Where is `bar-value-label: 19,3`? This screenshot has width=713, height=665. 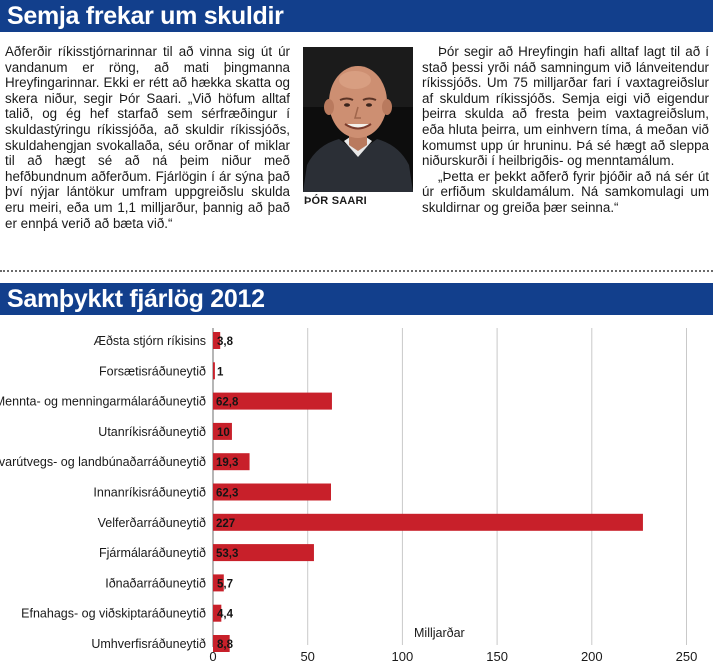
bar-value-label: 19,3 is located at coordinates (227, 463).